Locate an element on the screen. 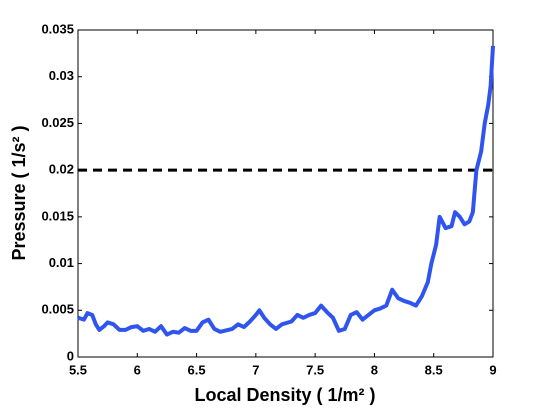  x-tick-label: 8 is located at coordinates (374, 369).